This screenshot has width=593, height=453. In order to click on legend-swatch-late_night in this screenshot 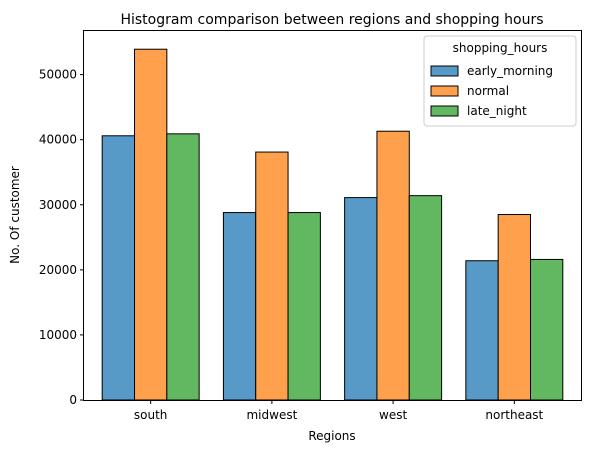, I will do `click(444, 111)`.